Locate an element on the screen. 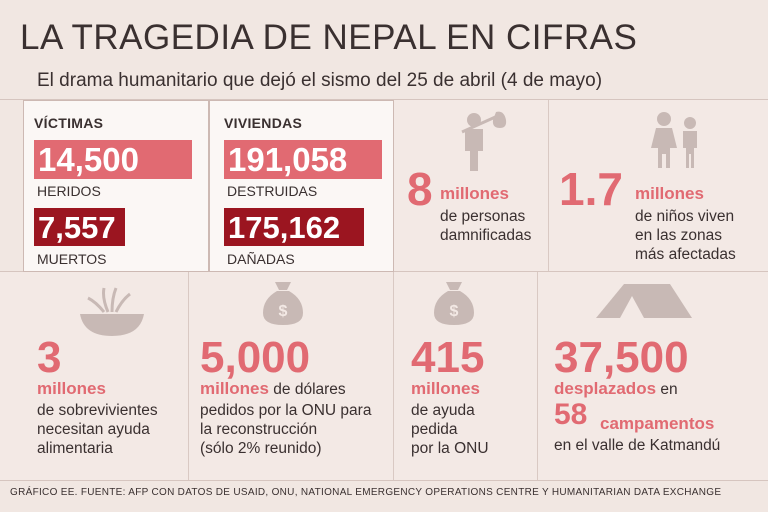 This screenshot has height=512, width=768. ninos-unit: millones is located at coordinates (669, 193).